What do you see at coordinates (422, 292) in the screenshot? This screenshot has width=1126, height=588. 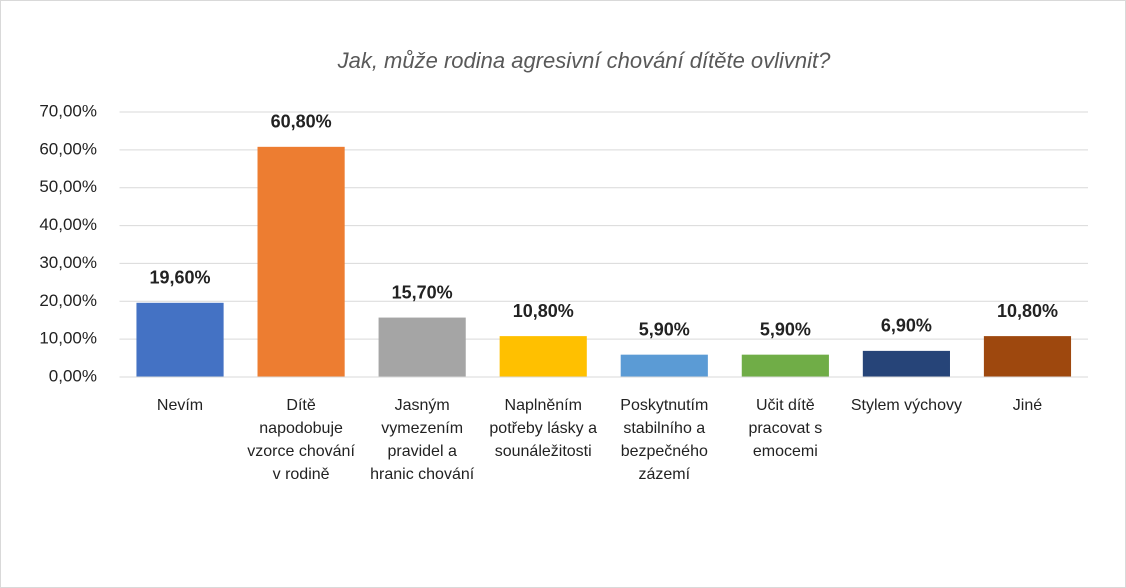 I see `value-label: 15,70%` at bounding box center [422, 292].